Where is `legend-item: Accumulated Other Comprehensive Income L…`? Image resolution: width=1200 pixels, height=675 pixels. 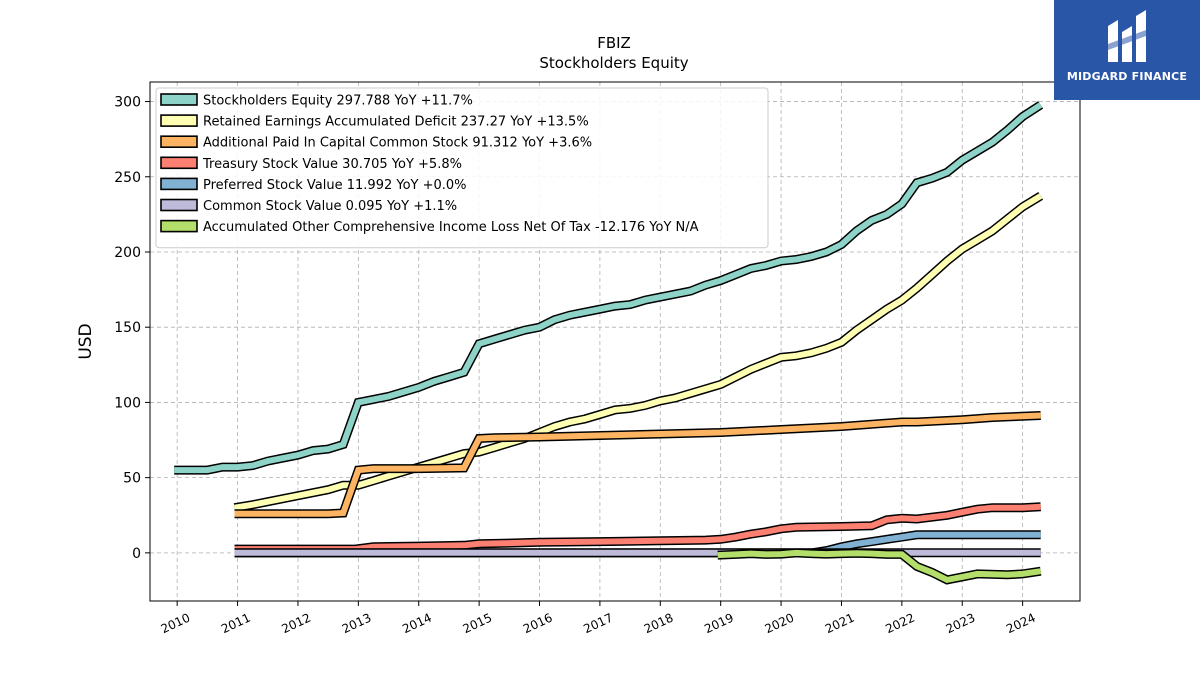
legend-item: Accumulated Other Comprehensive Income L… is located at coordinates (429, 227).